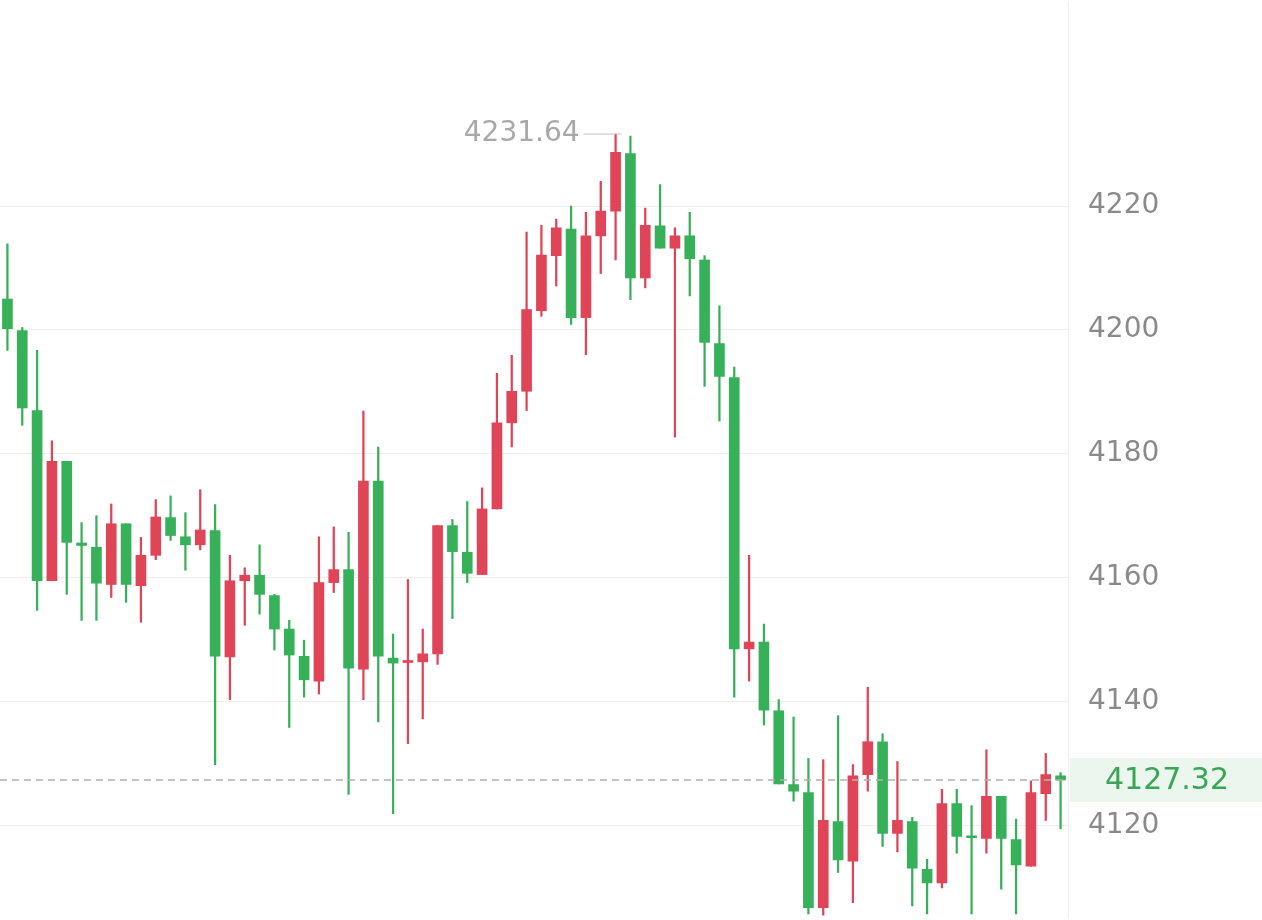 This screenshot has height=920, width=1262. What do you see at coordinates (1124, 328) in the screenshot?
I see `y-tick-label: 4200` at bounding box center [1124, 328].